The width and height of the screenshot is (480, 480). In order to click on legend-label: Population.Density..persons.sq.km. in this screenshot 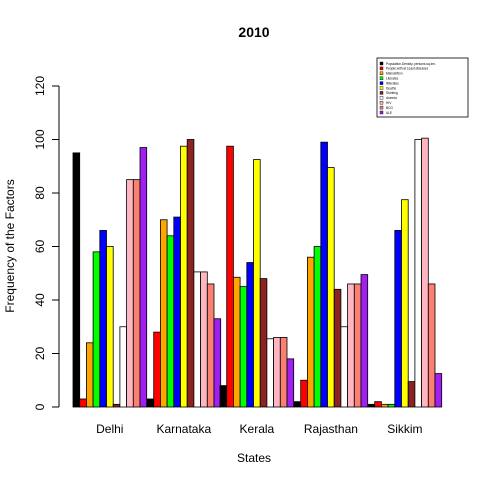, I will do `click(411, 64)`.